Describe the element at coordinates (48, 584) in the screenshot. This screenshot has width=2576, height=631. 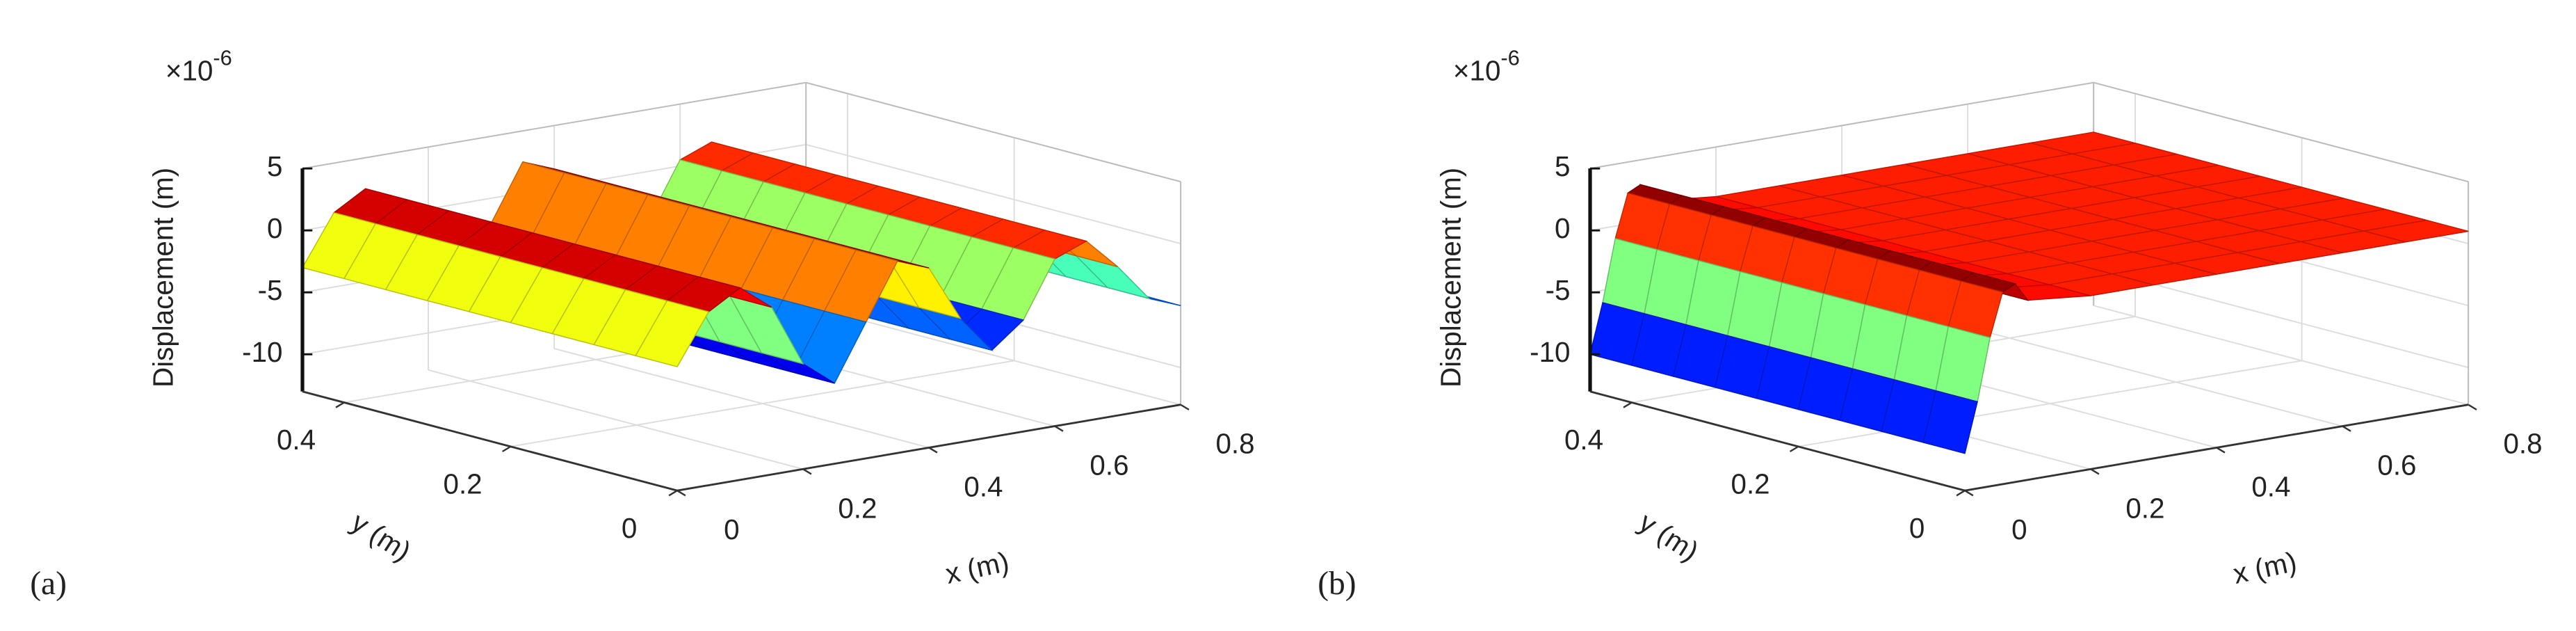
I see `panel-label: (a)` at that location.